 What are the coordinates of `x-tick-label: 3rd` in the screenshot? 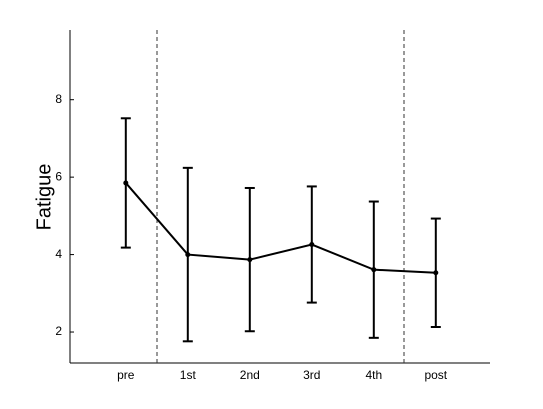 It's located at (311, 375).